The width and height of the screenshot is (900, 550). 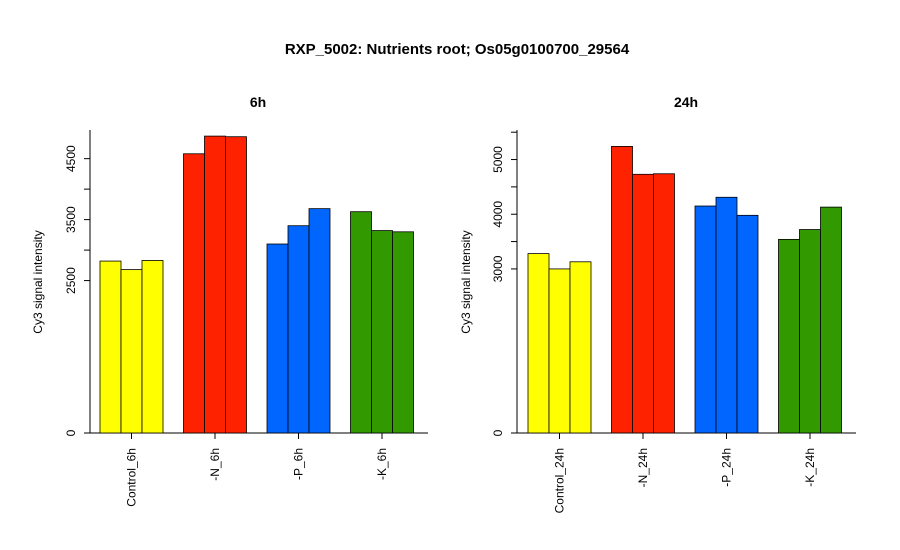 I want to click on x-tick-label: Control_24h, so click(x=560, y=480).